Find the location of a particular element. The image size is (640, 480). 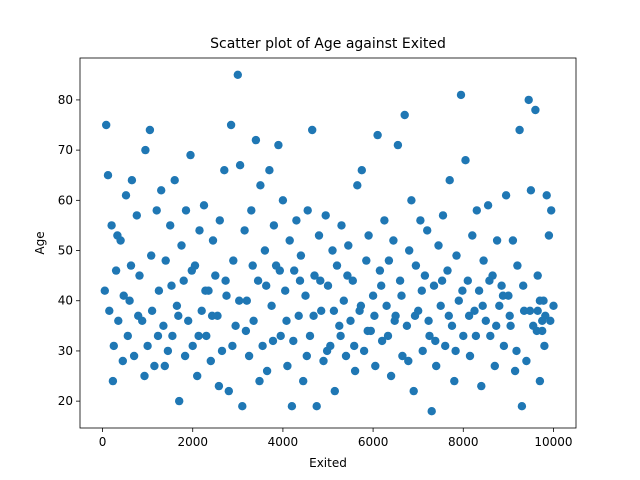

y-tick-label: 70 is located at coordinates (65, 150).